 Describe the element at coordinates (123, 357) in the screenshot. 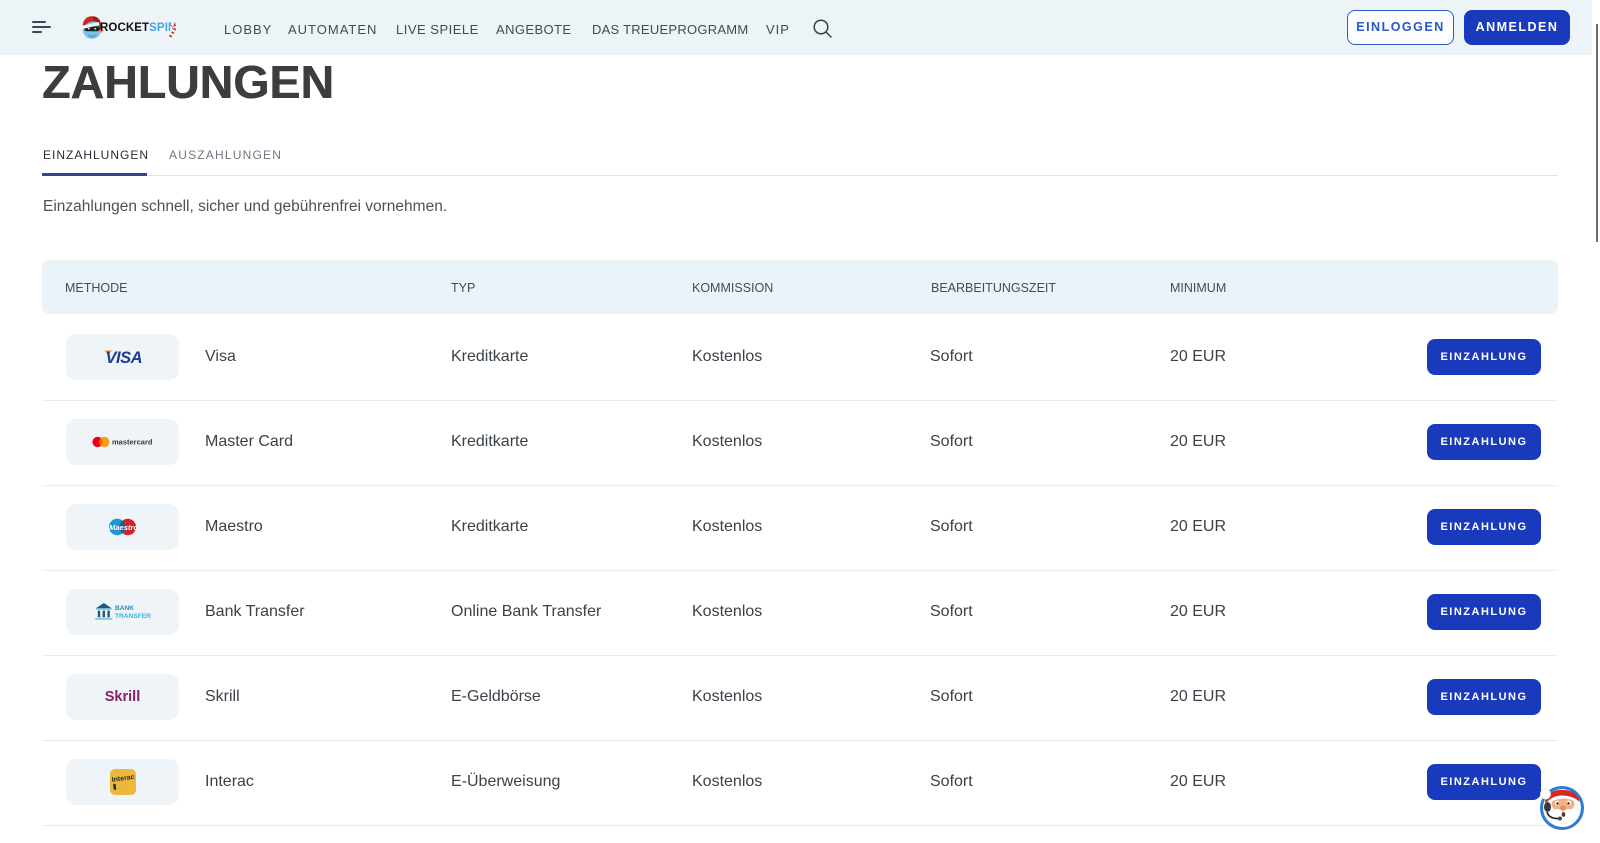

I see `svg-text: VISA` at that location.